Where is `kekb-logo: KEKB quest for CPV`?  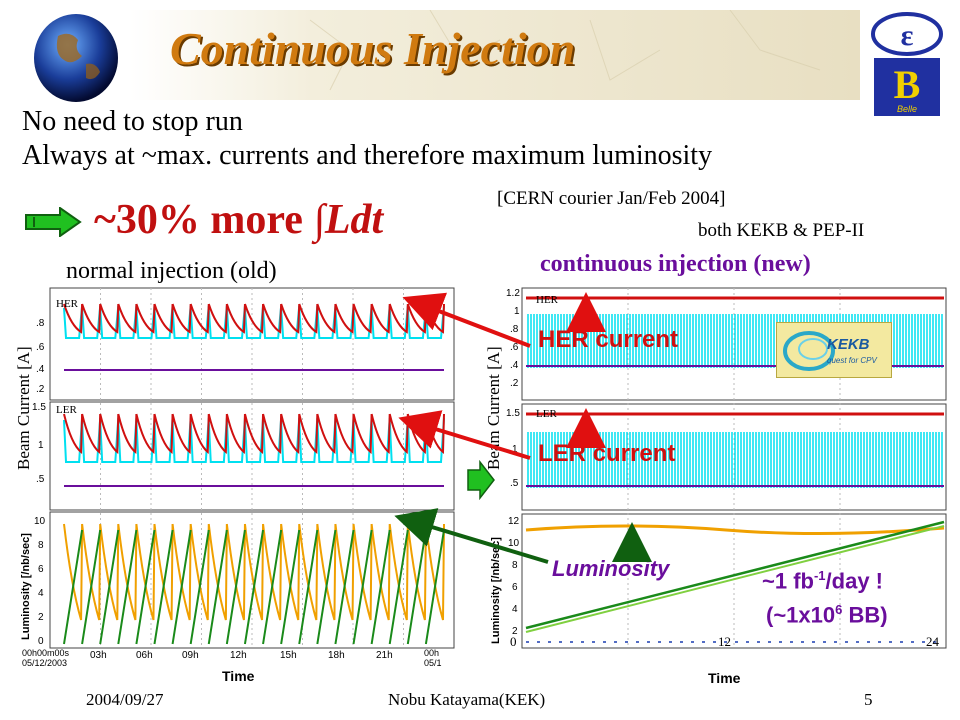
kekb-logo: KEKB quest for CPV is located at coordinates (834, 350).